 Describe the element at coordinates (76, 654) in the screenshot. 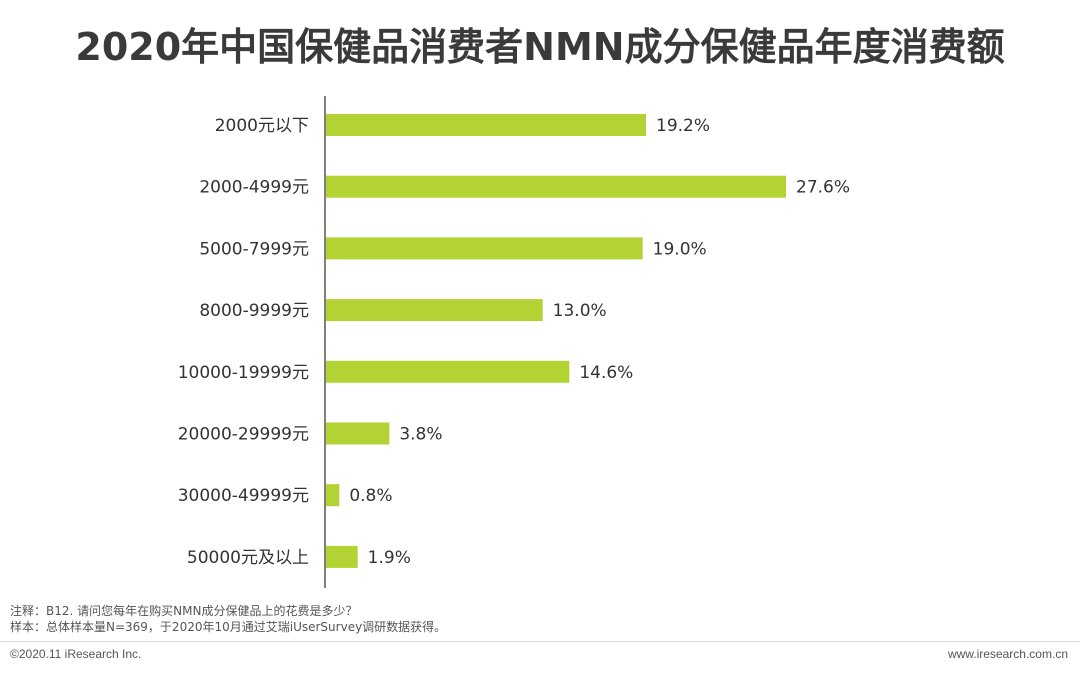

I see `copyright-text: ©2020.11 iResearch Inc.` at that location.